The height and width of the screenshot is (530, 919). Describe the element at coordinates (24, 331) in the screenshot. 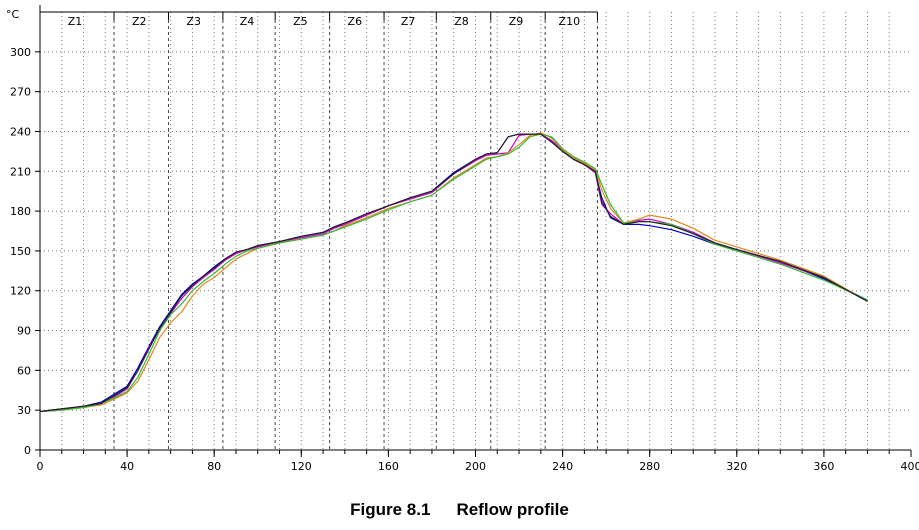

I see `y-tick-label: 90` at that location.